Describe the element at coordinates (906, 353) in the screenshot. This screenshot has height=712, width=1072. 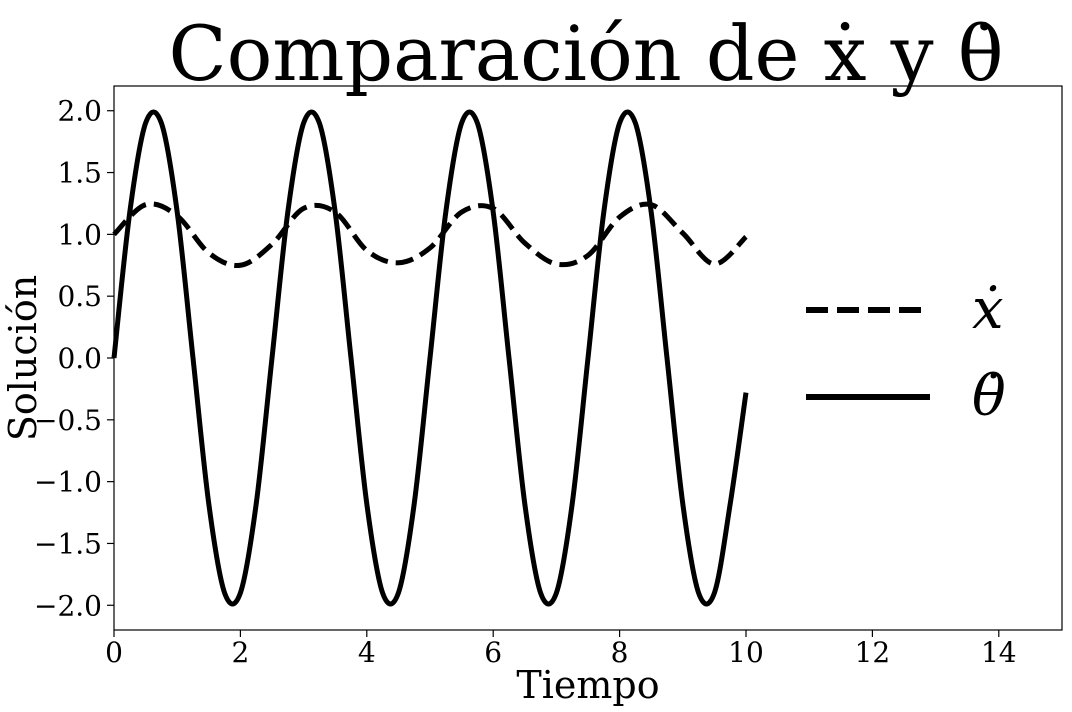
I see `legend: ẋ θ̇` at that location.